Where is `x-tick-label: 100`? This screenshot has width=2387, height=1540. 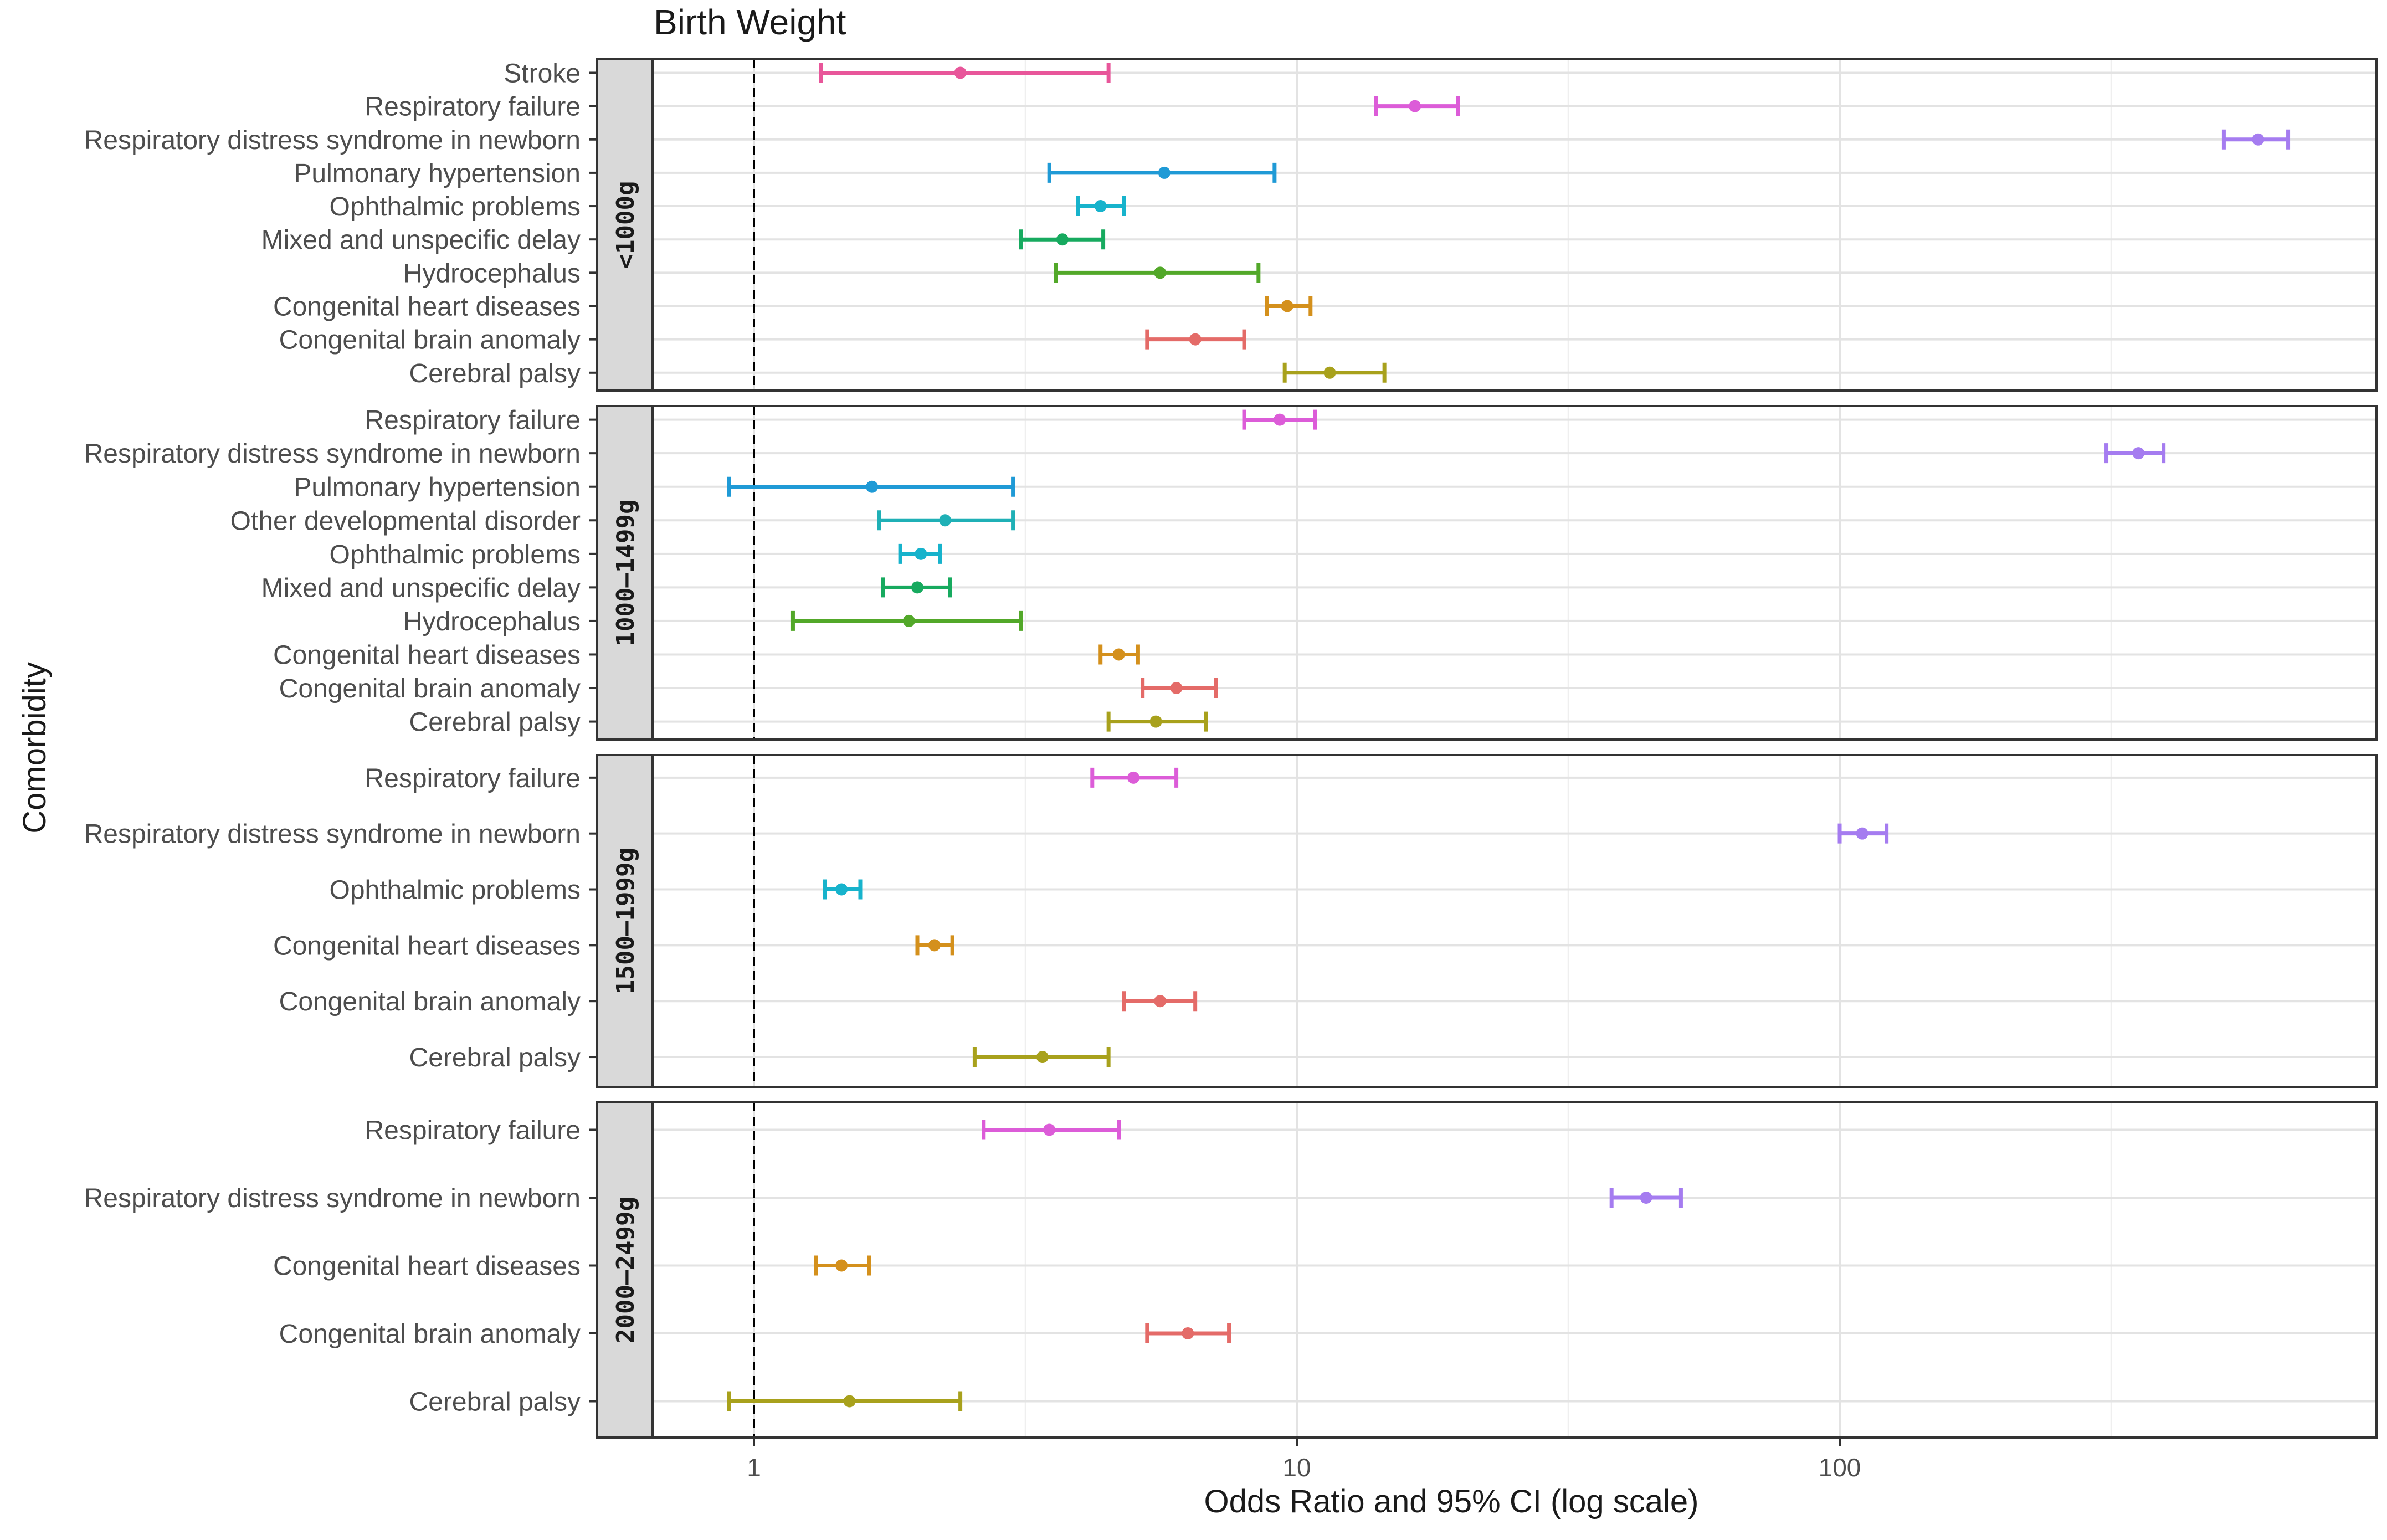
x-tick-label: 100 is located at coordinates (1840, 1467).